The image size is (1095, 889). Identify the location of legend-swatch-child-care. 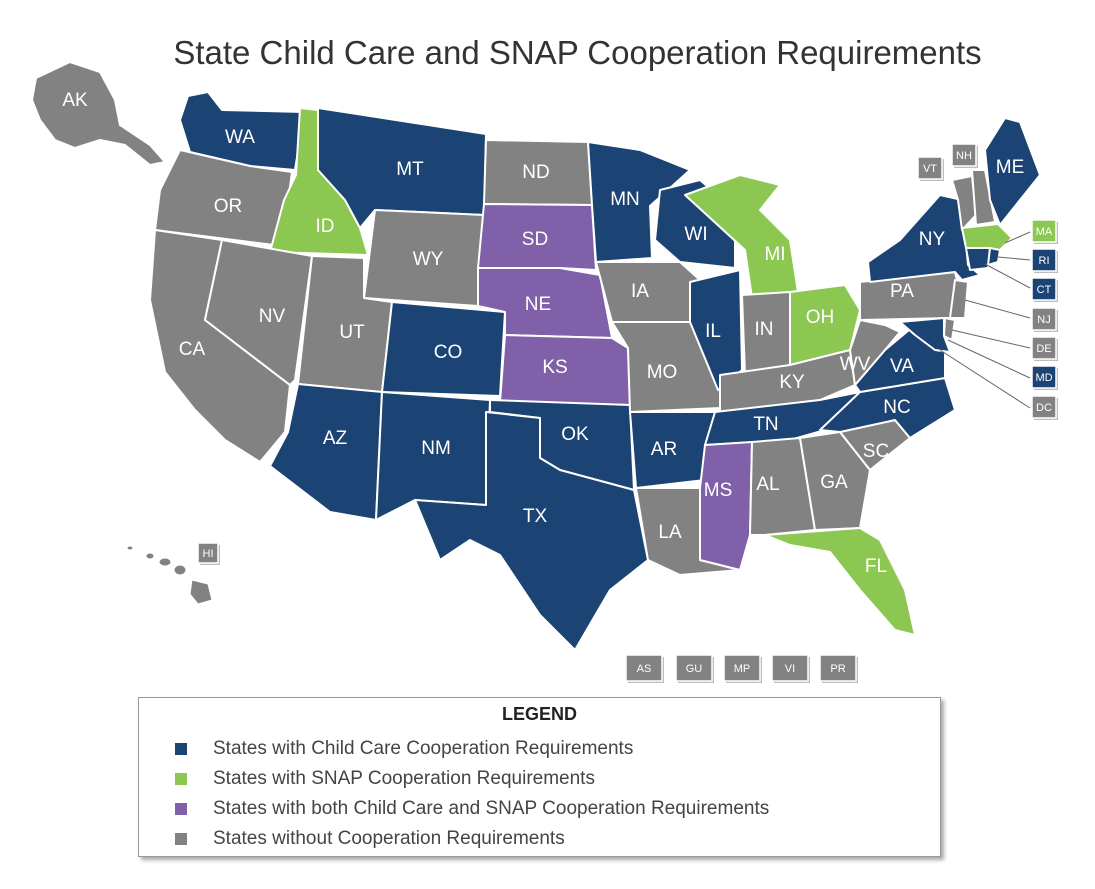
(181, 749).